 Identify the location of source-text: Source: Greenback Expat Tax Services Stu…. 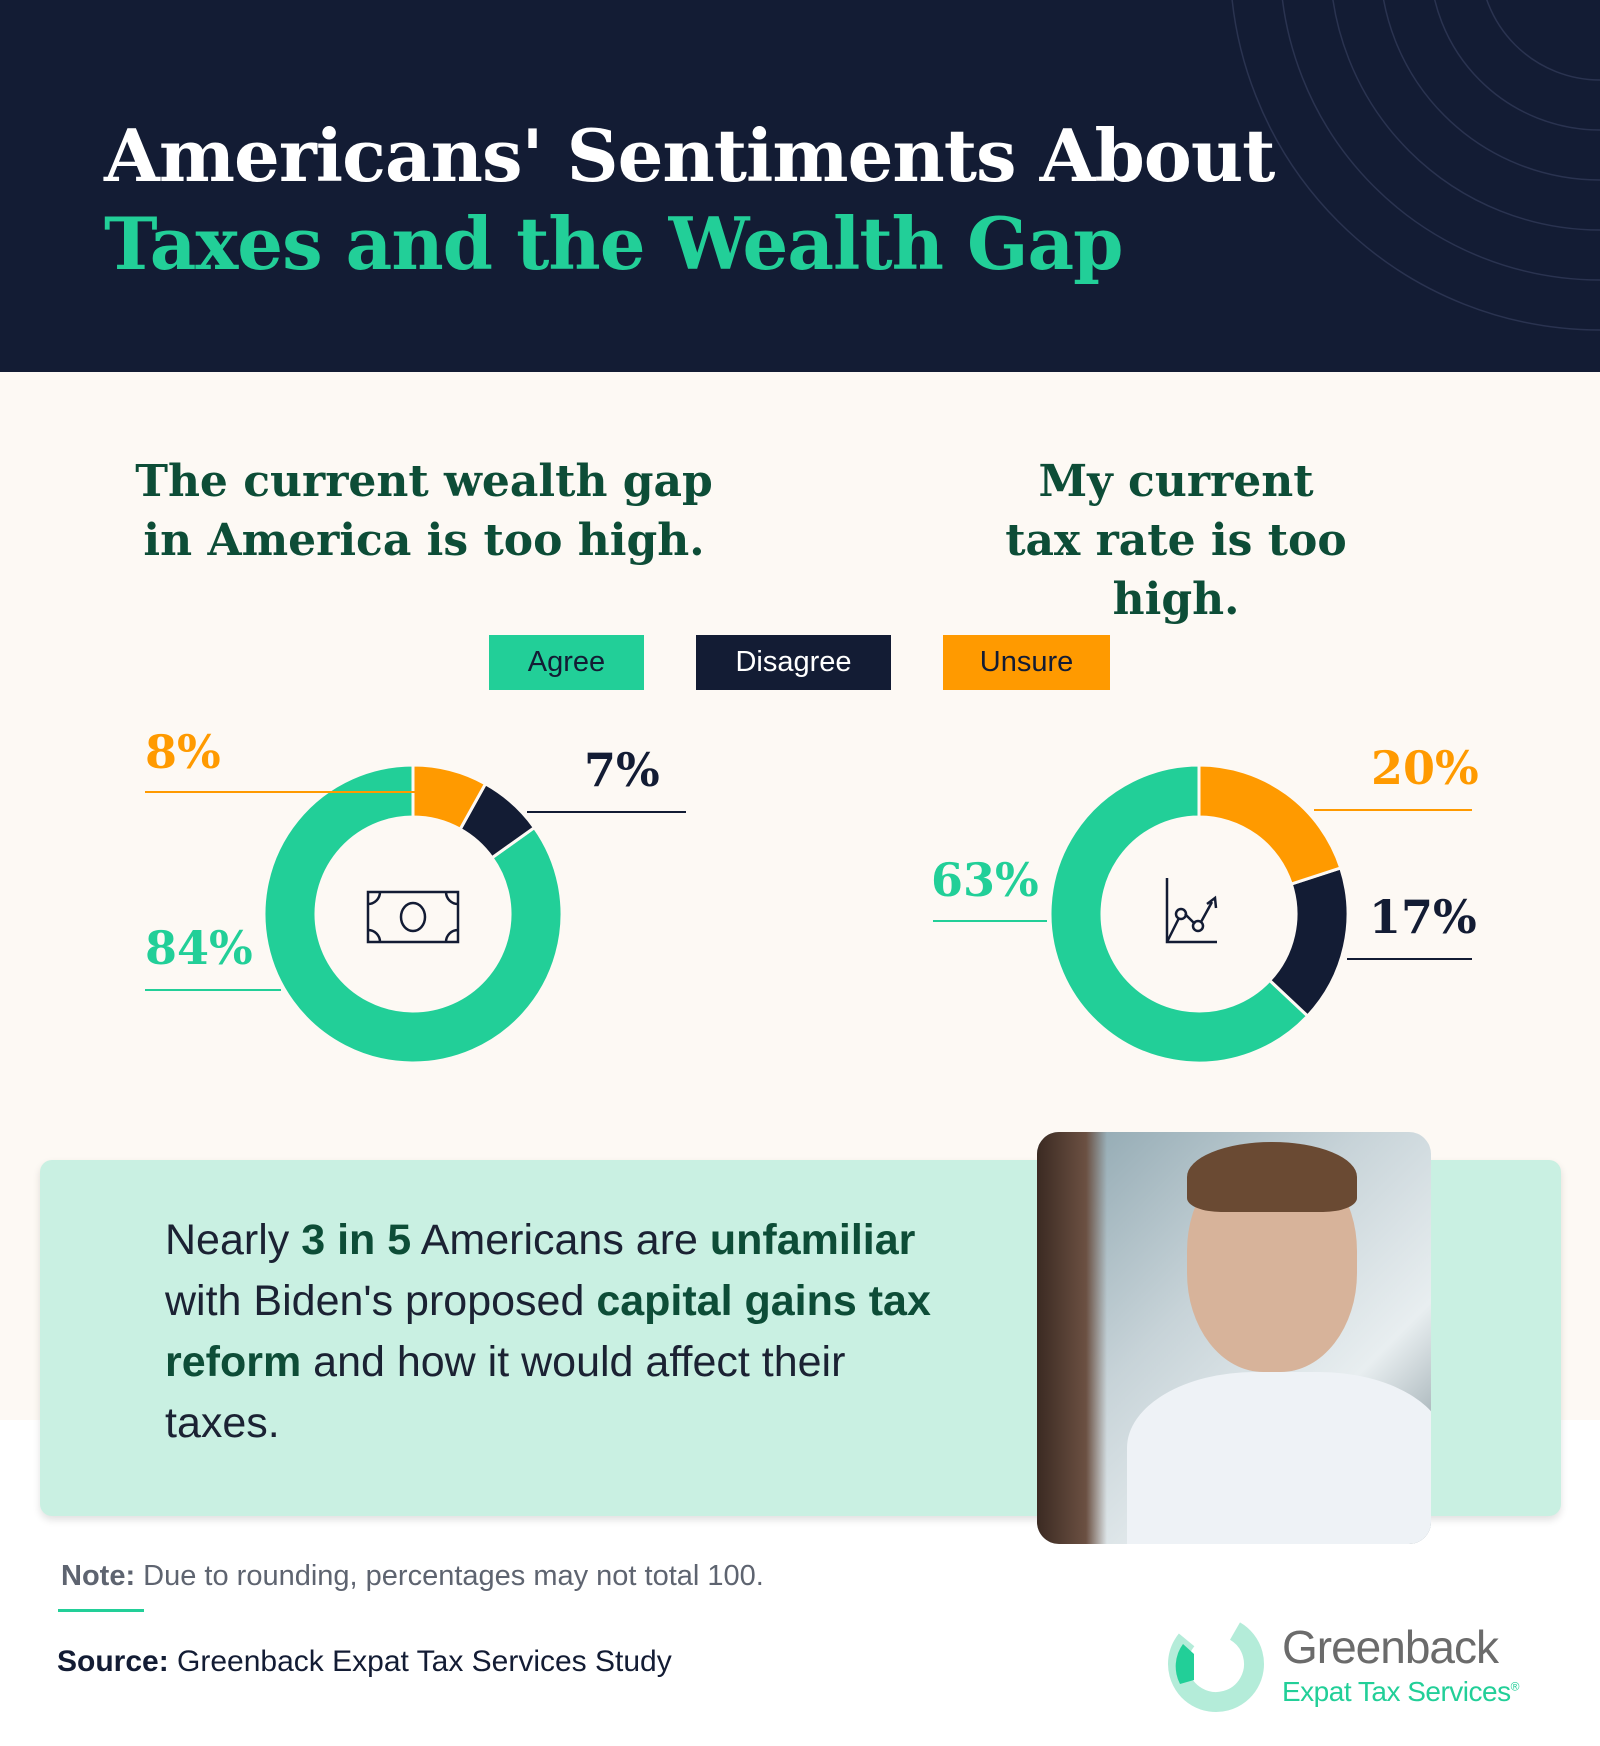
(364, 1661).